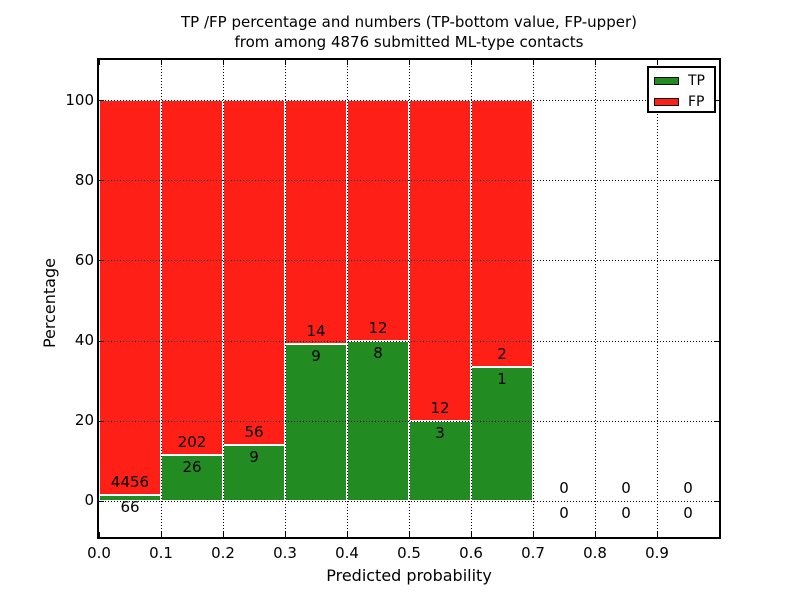 The width and height of the screenshot is (800, 600). What do you see at coordinates (254, 432) in the screenshot?
I see `fp-count-label: 56` at bounding box center [254, 432].